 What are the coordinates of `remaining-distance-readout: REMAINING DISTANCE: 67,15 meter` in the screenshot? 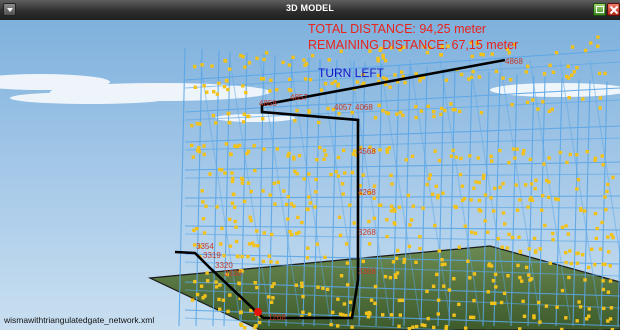 It's located at (413, 45).